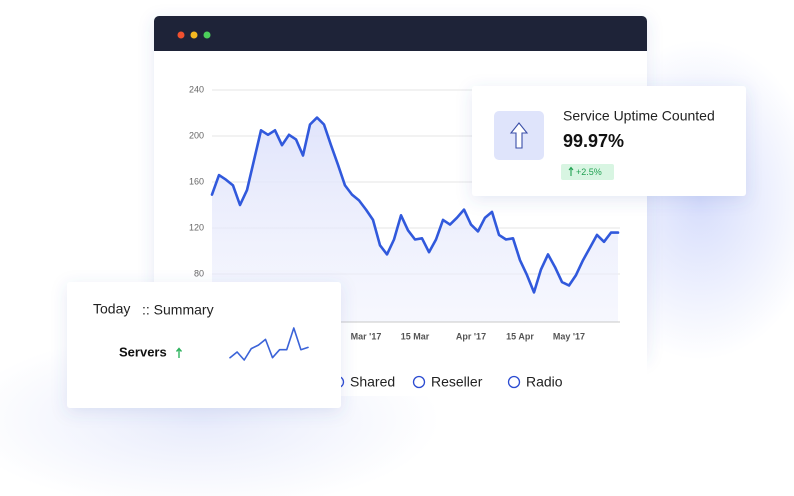  I want to click on radio-group: Shared Reseller Radio, so click(447, 382).